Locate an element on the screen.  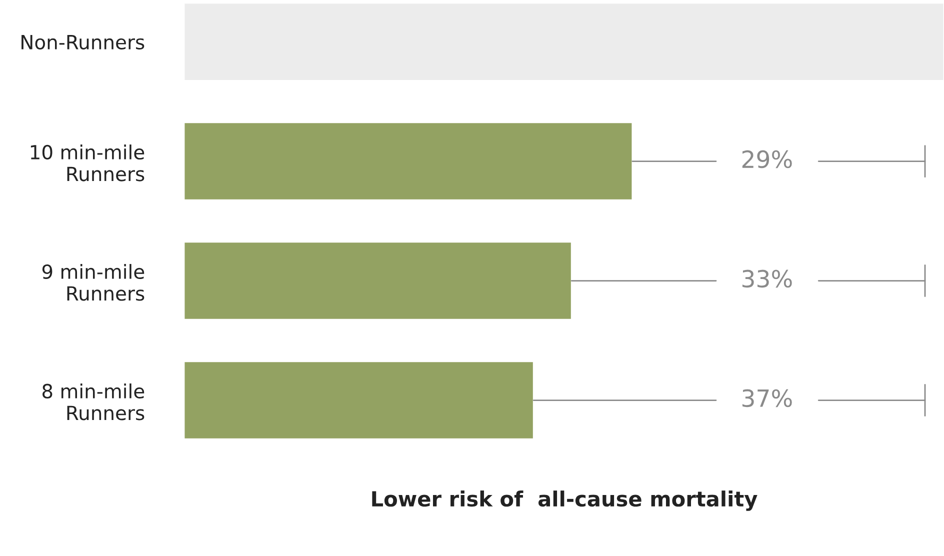
x-axis-title: Lower risk of all-cause mortality is located at coordinates (565, 500).